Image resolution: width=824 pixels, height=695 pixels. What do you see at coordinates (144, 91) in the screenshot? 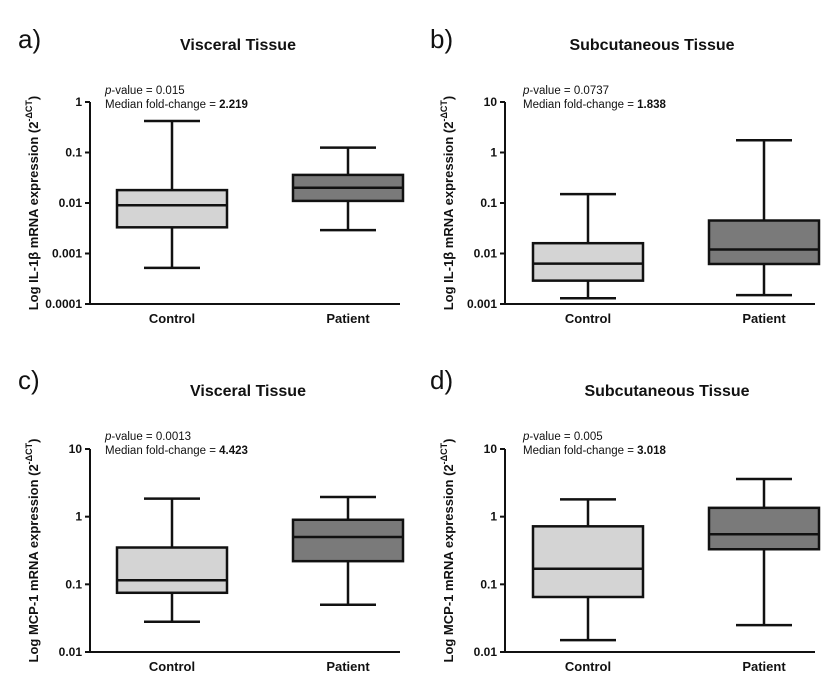
I see `p-value-annotation: p-value = 0.015` at bounding box center [144, 91].